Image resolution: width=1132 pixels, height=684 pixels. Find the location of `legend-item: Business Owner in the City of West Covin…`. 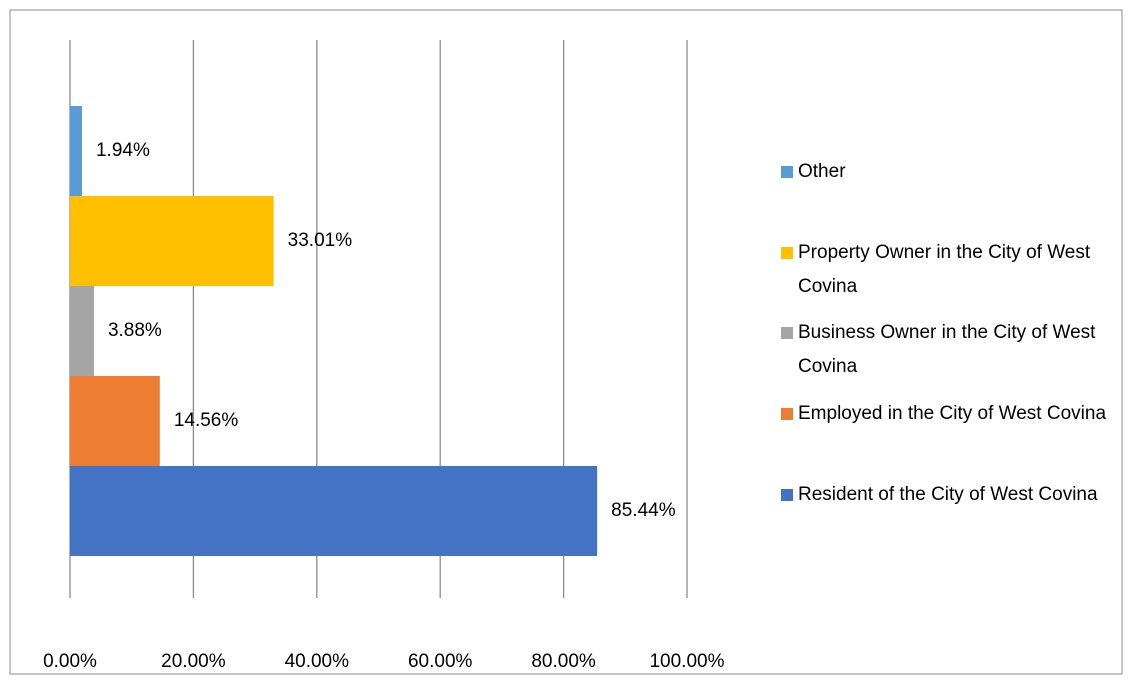

legend-item: Business Owner in the City of West Covin… is located at coordinates (948, 350).